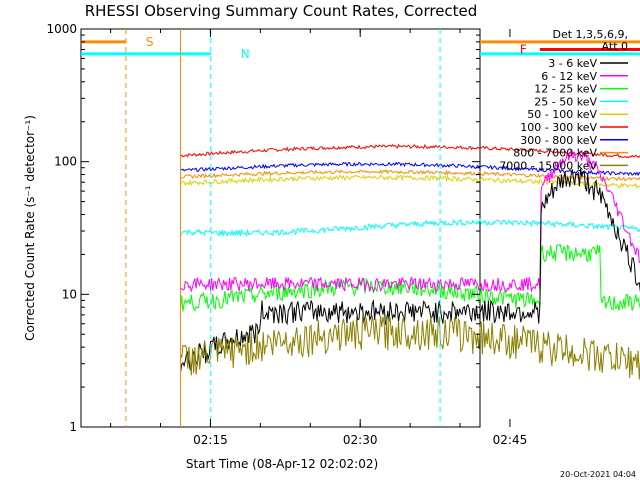 Image resolution: width=640 pixels, height=480 pixels. I want to click on footer-timestamp: 20-Oct-2021 04:04, so click(598, 474).